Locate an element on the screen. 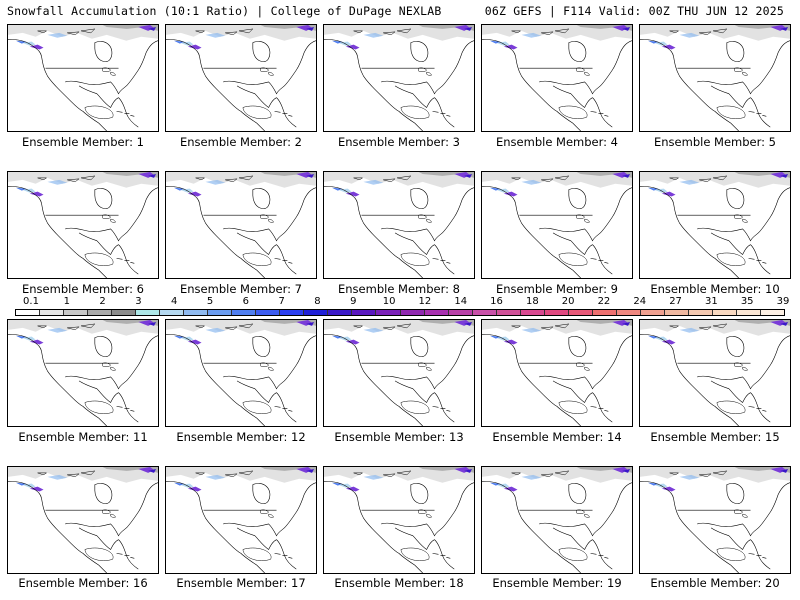 The width and height of the screenshot is (800, 600). colorbar-tick-label: 27 is located at coordinates (675, 301).